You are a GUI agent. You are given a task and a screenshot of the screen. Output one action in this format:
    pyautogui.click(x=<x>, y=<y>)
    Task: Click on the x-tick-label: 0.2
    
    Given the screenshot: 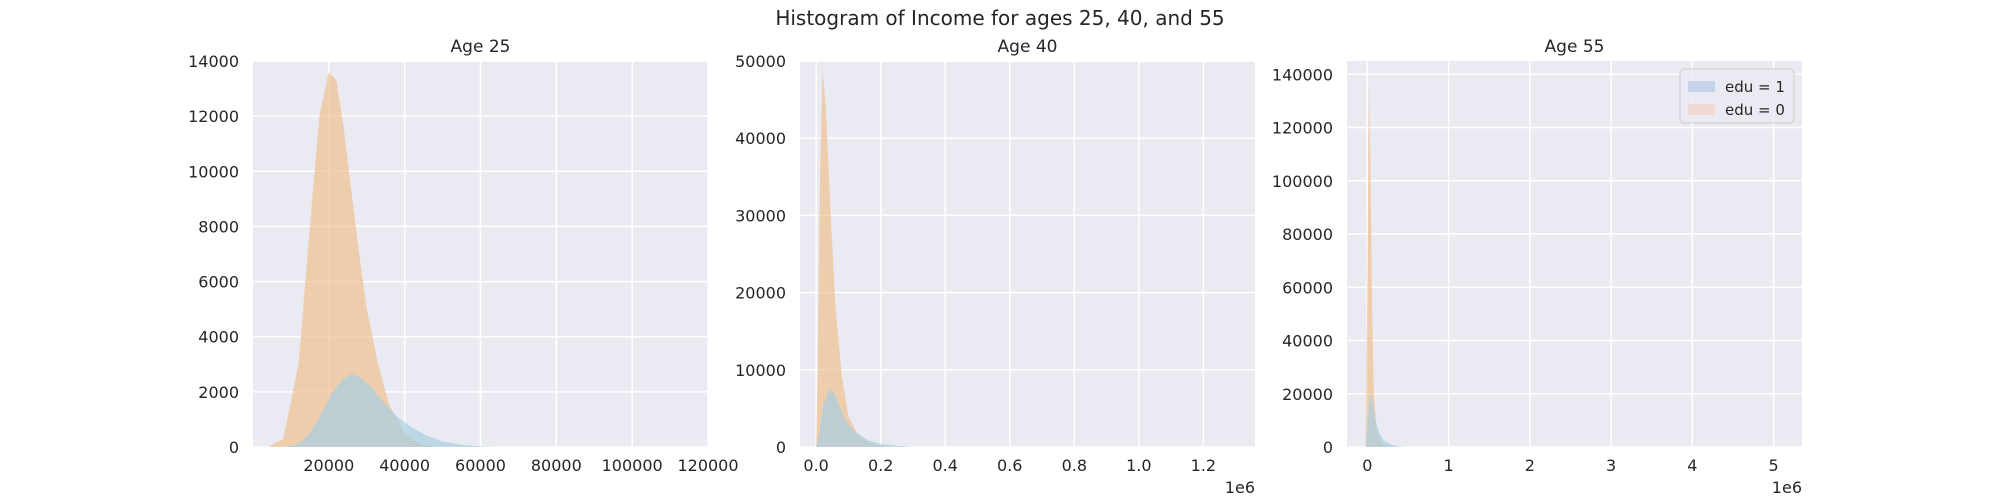 What is the action you would take?
    pyautogui.click(x=880, y=465)
    